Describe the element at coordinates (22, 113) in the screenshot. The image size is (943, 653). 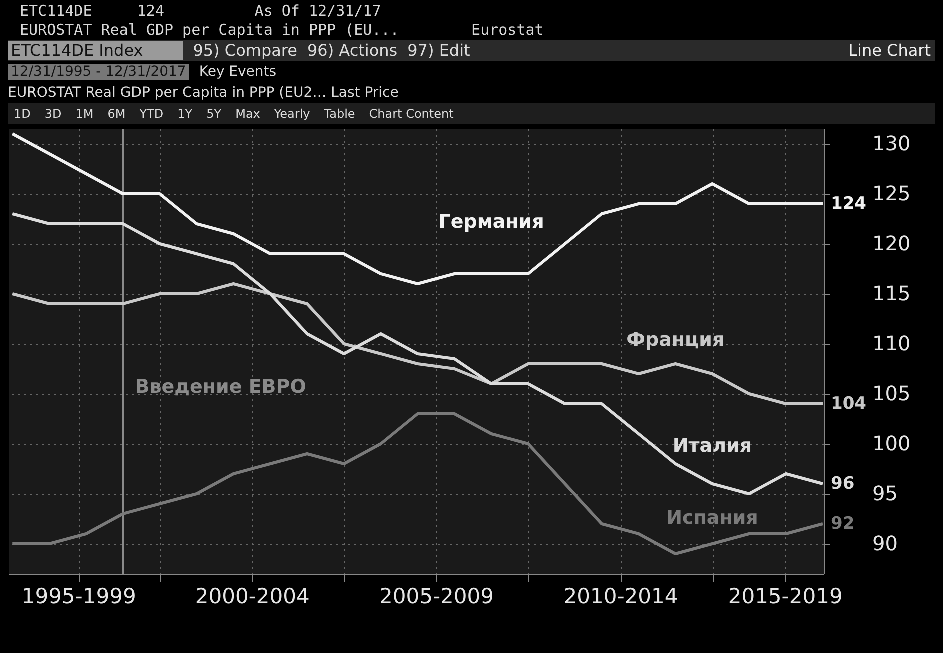
I see `text: 1D` at that location.